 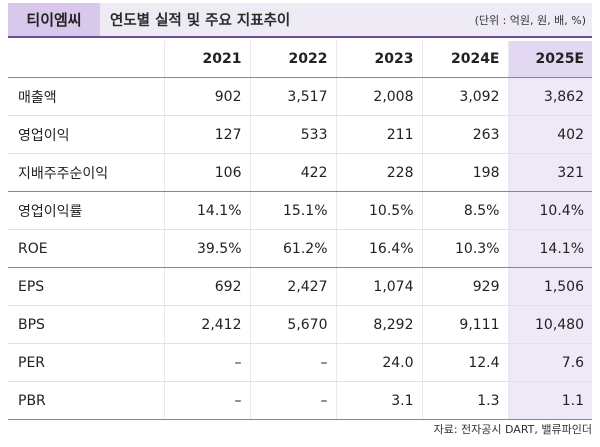 What do you see at coordinates (549, 400) in the screenshot?
I see `table-cell: 1.1` at bounding box center [549, 400].